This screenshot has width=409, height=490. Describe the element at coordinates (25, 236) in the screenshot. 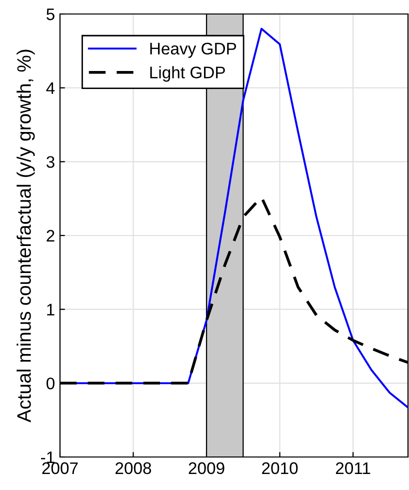

I see `y-axis-title: Actual minus counterfactual (y/y growth, %)` at that location.